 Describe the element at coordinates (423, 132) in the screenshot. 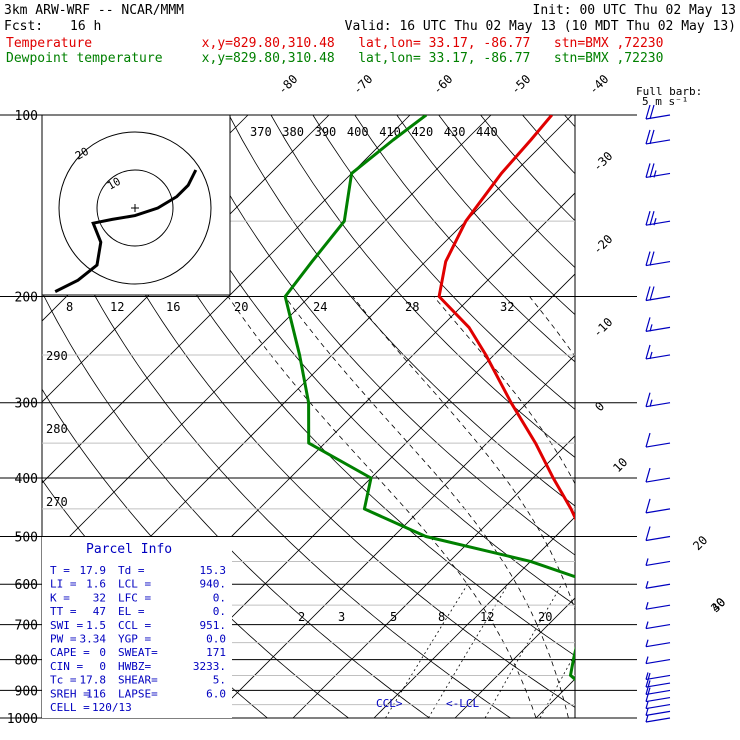

I see `theta-label: 420` at that location.